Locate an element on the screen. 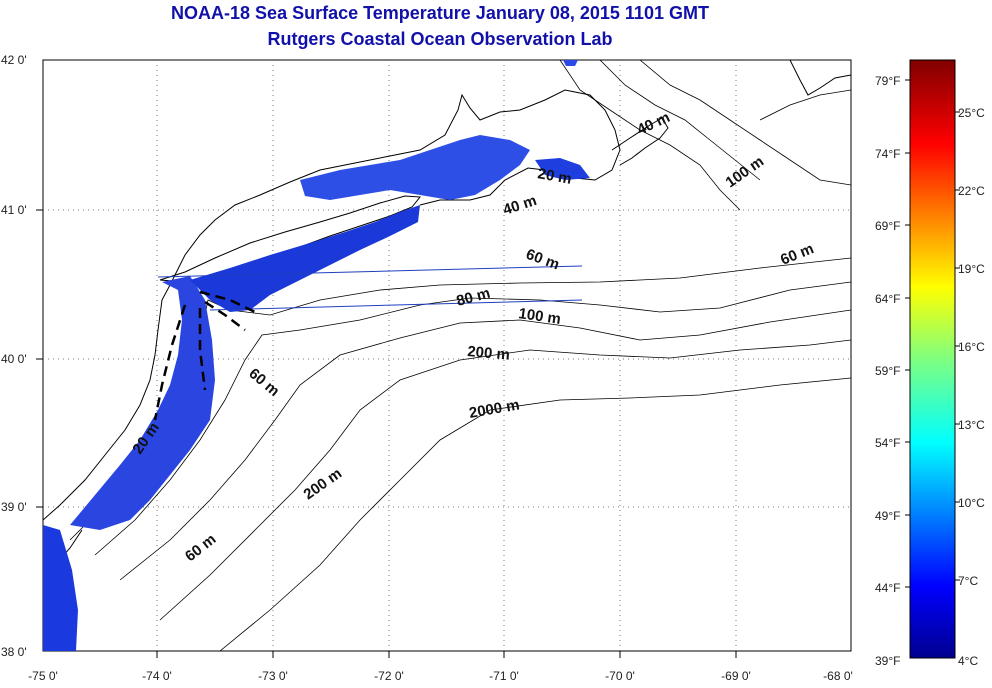  lon-label-74: -74 0' is located at coordinates (157, 676).